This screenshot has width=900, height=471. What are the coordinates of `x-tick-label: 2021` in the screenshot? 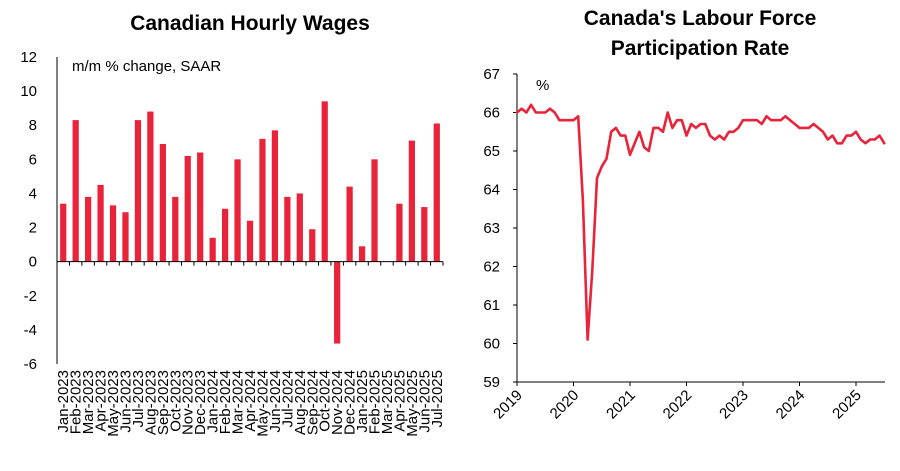 It's located at (621, 405).